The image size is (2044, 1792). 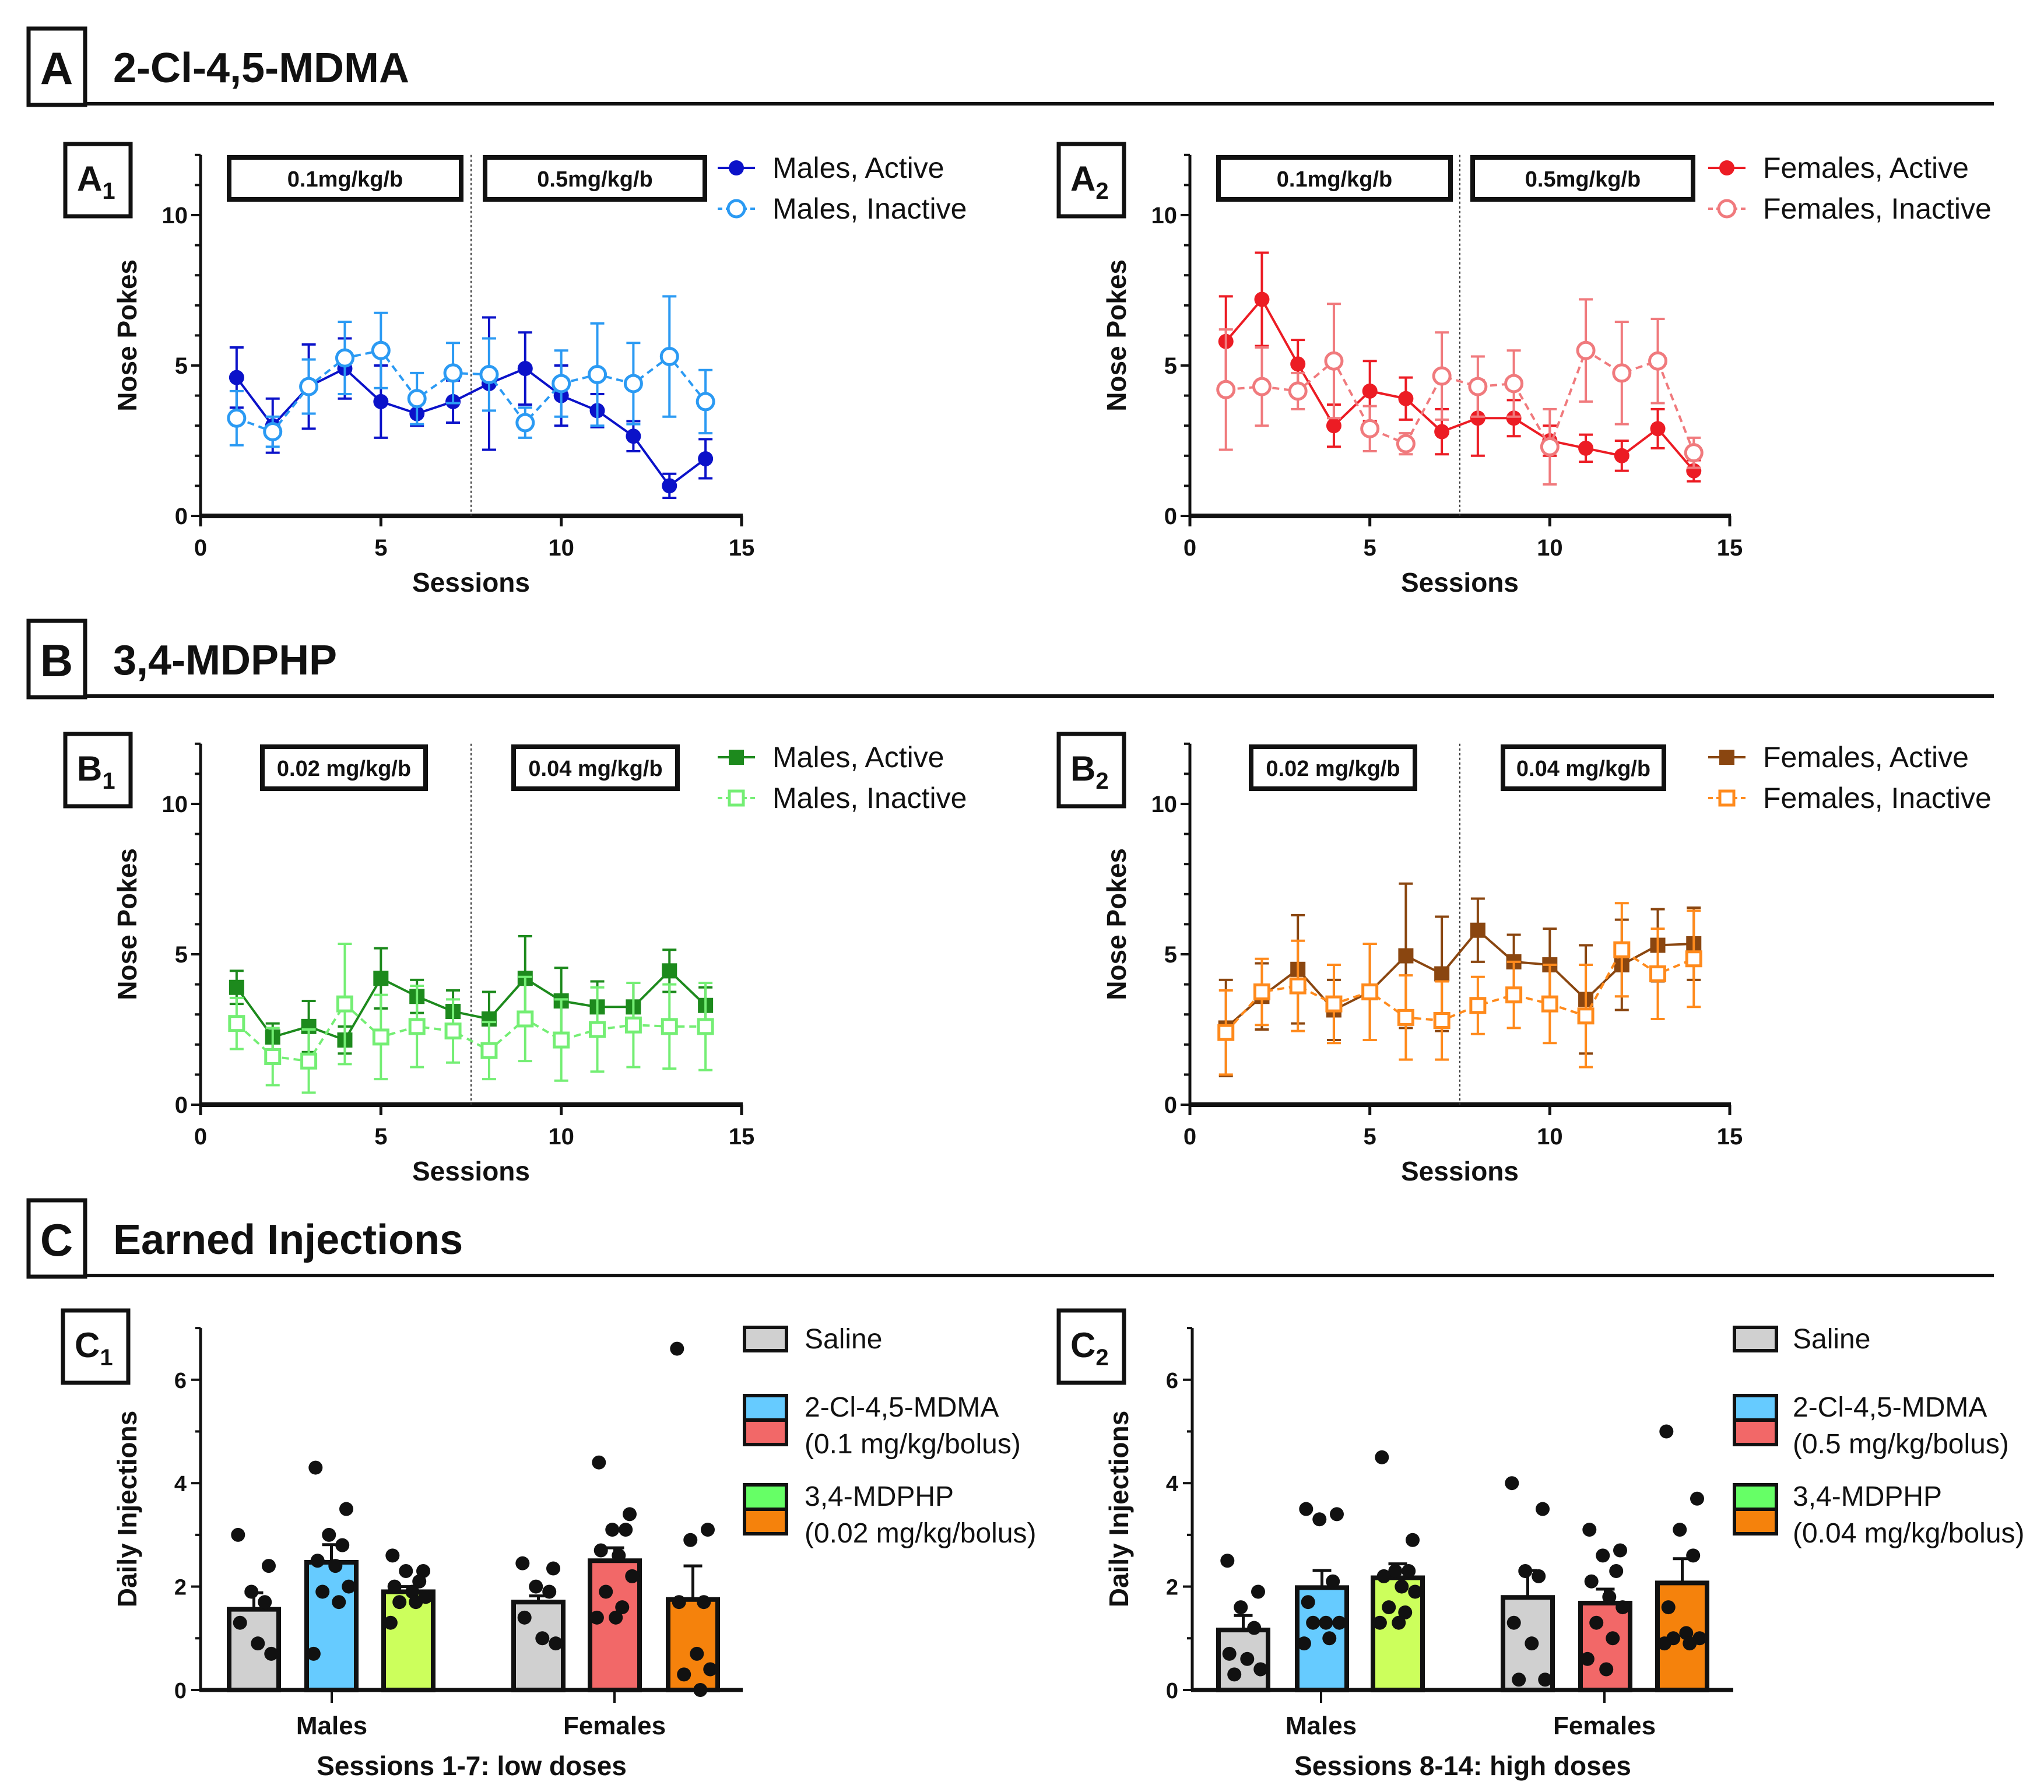 I want to click on bar-females-2-cl-4-5-mdma, so click(x=615, y=1574).